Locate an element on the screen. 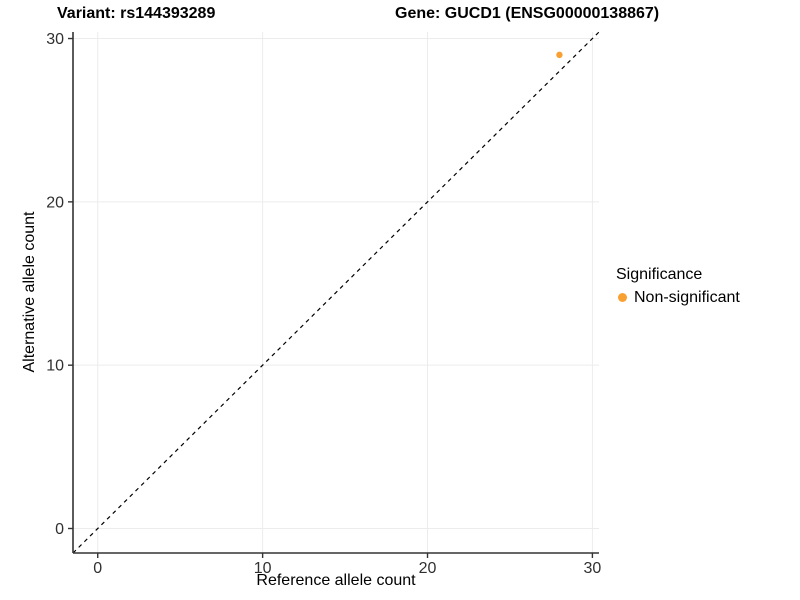 Image resolution: width=800 pixels, height=600 pixels. plot-title-gene: Gene: GUCD1 (ENSG00000138867) is located at coordinates (527, 13).